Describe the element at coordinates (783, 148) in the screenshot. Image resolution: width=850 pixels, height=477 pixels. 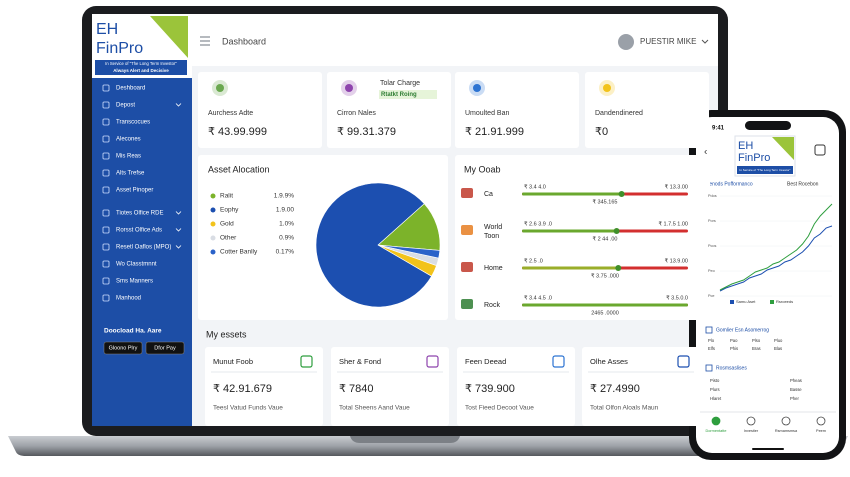
I see `phone-logo-swoosh` at that location.